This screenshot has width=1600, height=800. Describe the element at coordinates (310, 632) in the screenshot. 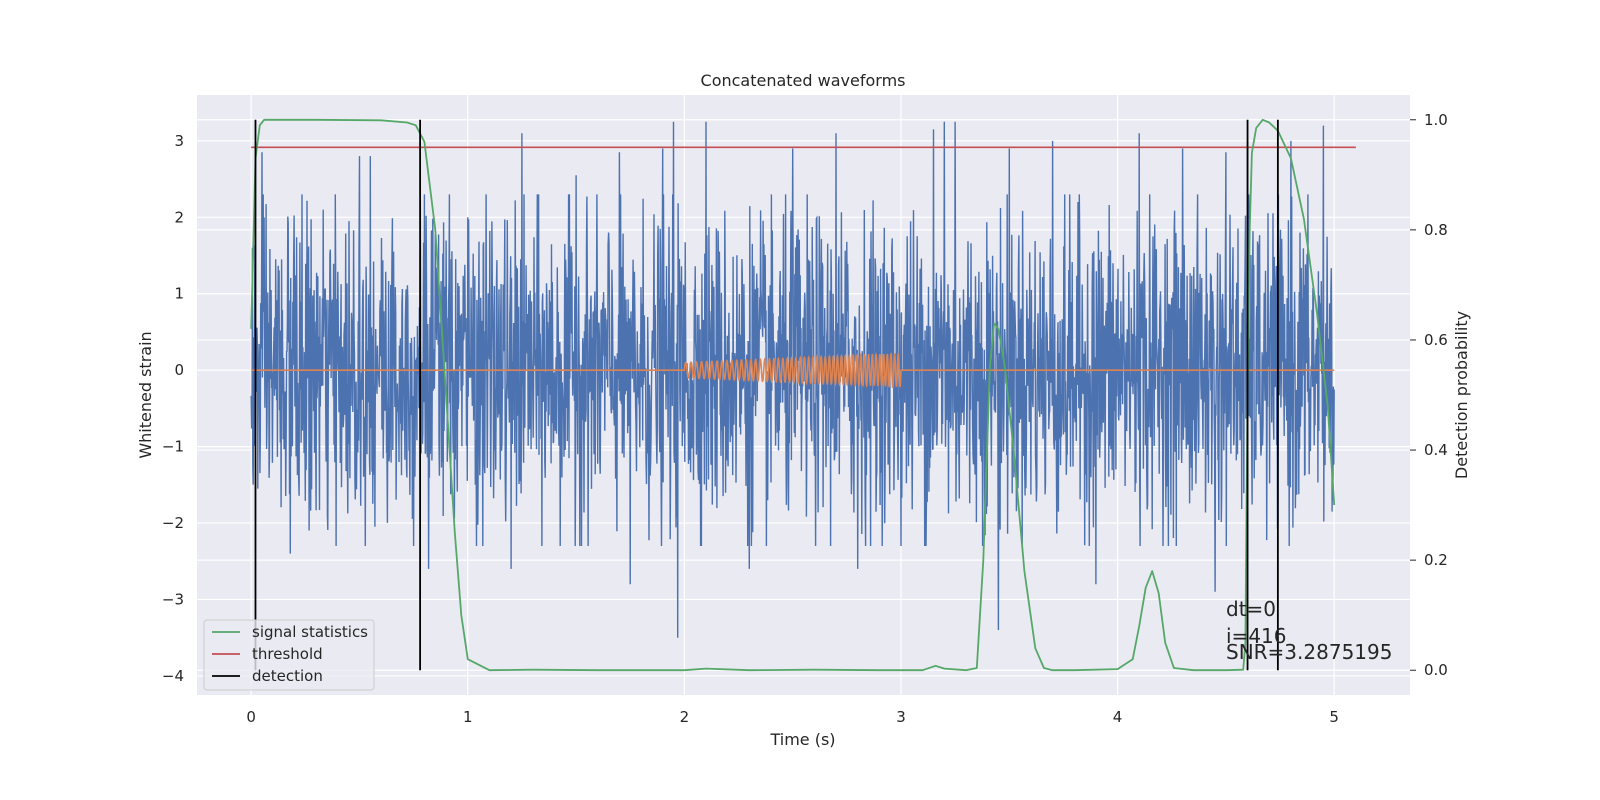

I see `legend-label-signal: signal statistics` at that location.